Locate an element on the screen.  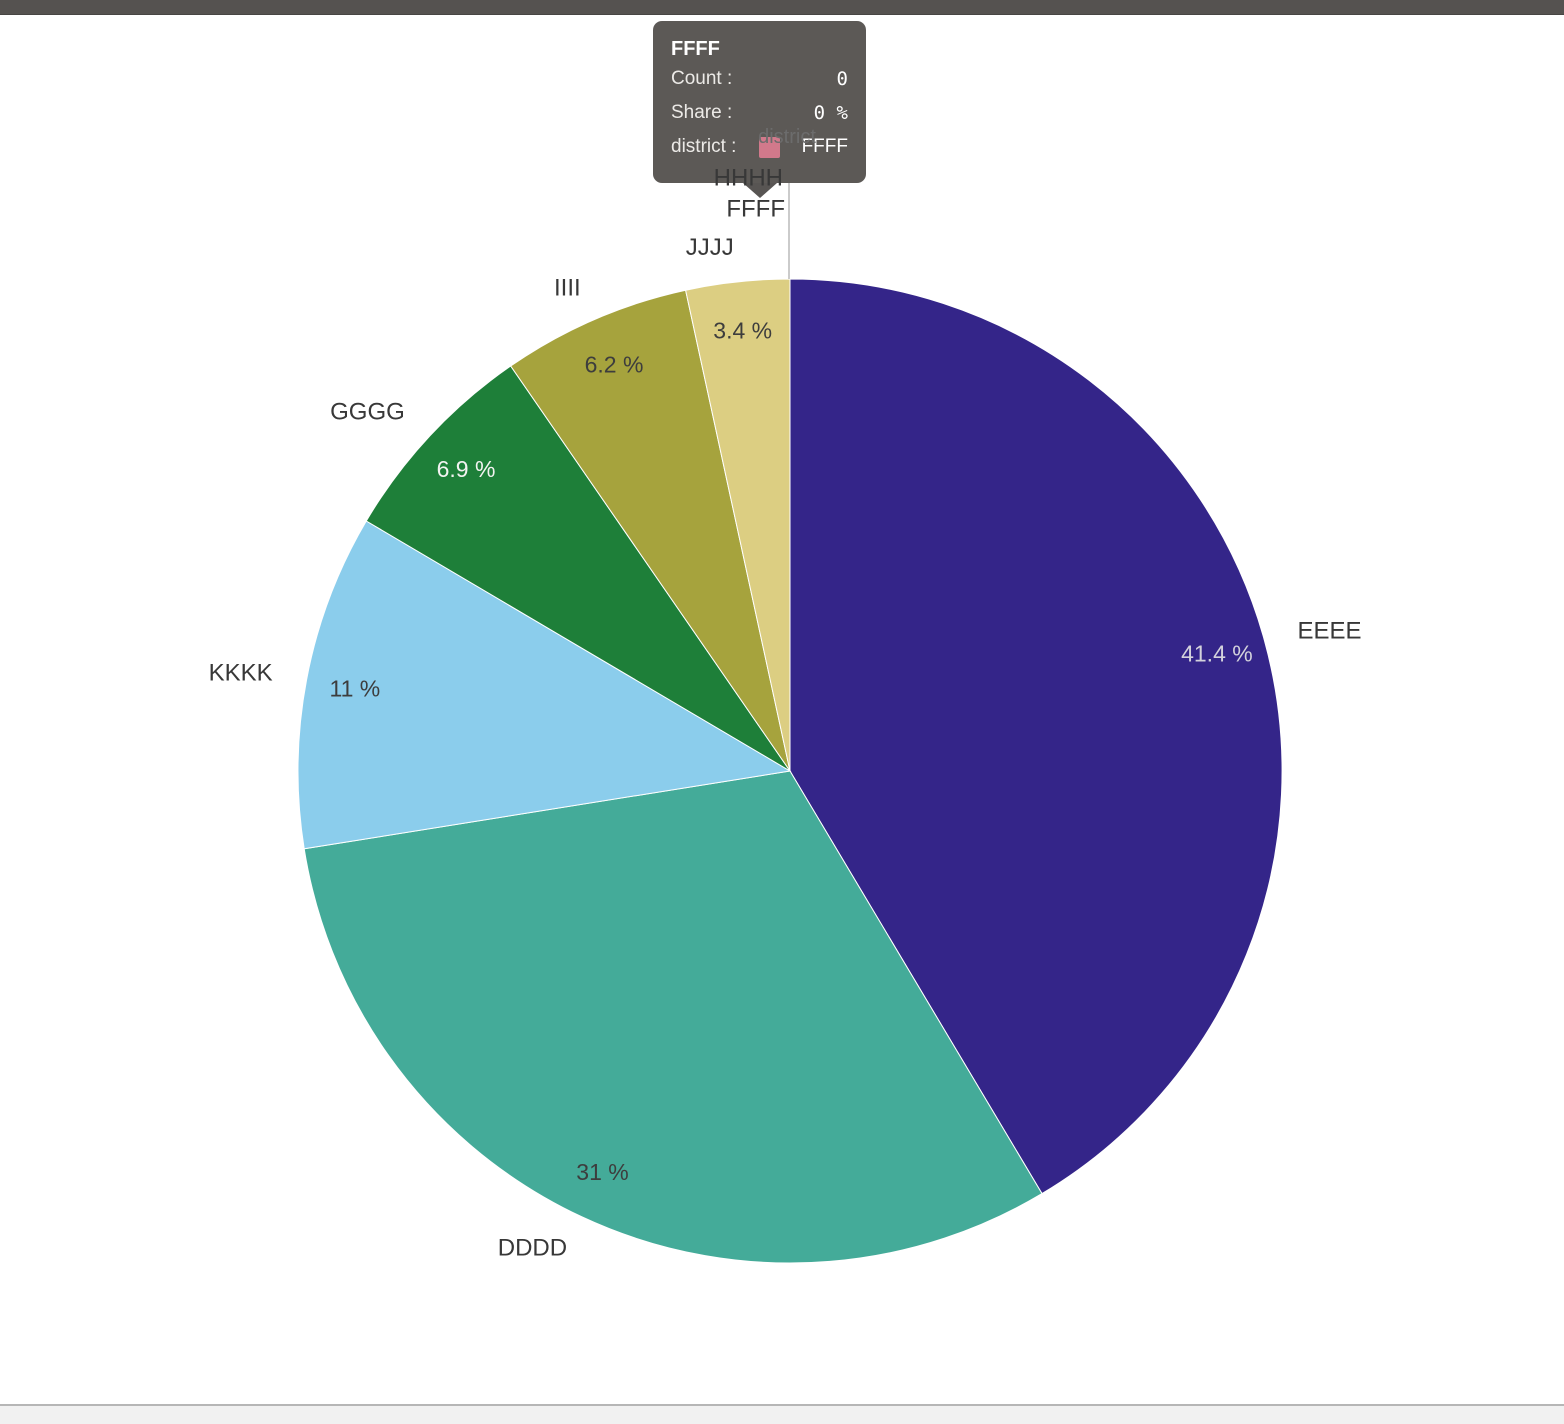
tooltip-swatch is located at coordinates (769, 147).